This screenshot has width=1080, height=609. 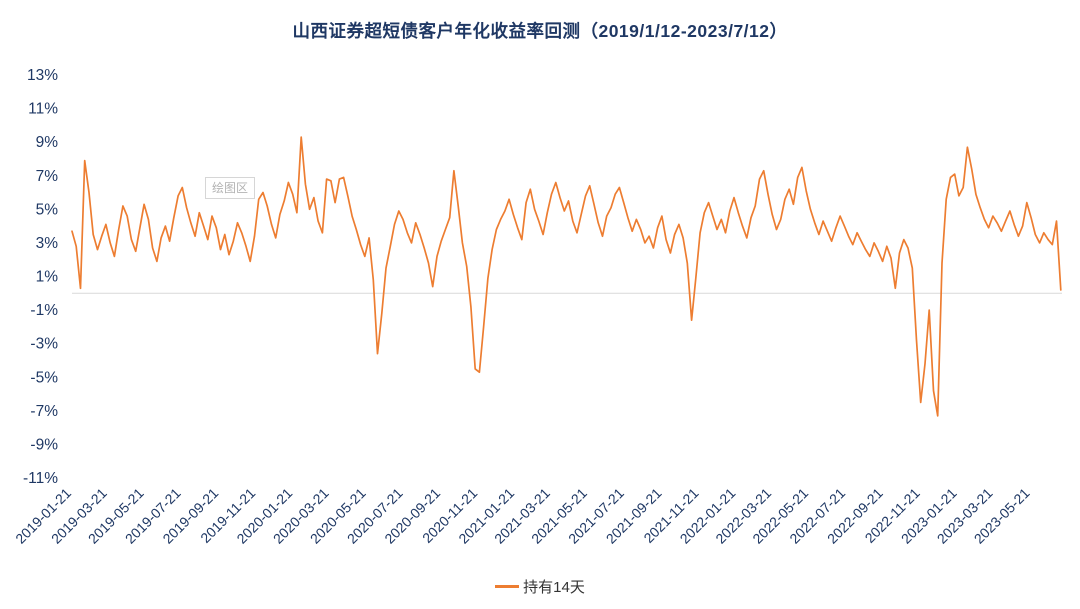 I want to click on y-tick-label: 9%, so click(x=47, y=142).